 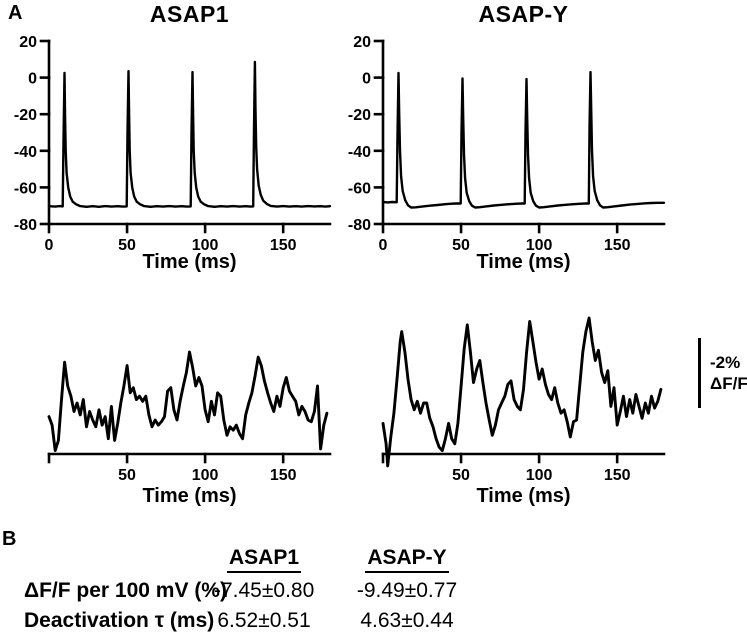 What do you see at coordinates (189, 14) in the screenshot?
I see `plot-title-asap1: ASAP1` at bounding box center [189, 14].